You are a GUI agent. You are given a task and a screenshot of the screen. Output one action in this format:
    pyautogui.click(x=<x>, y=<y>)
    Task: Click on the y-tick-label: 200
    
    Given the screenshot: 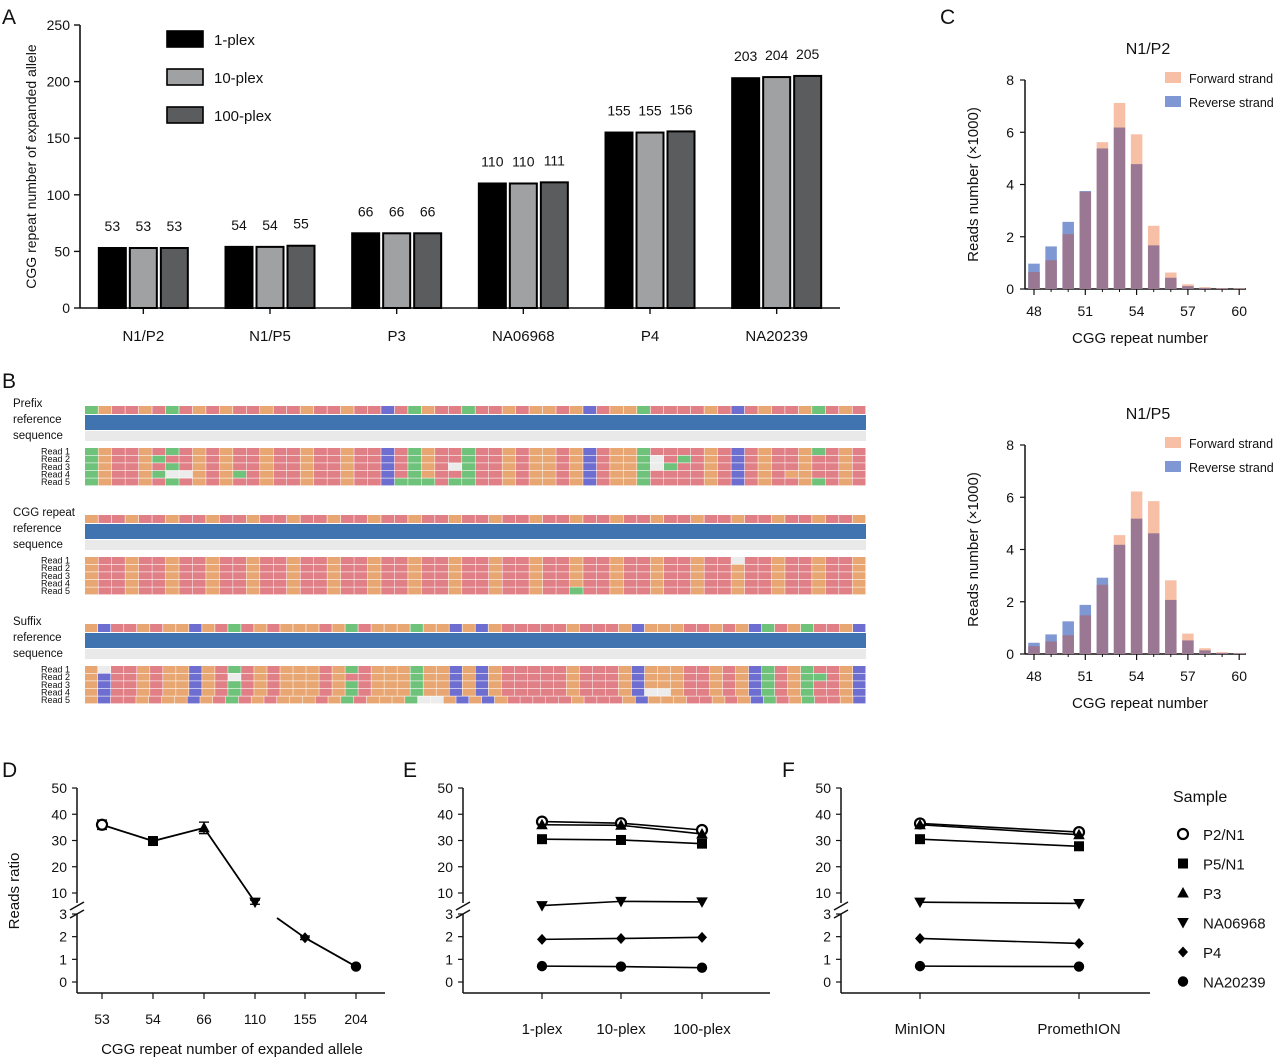 What is the action you would take?
    pyautogui.click(x=59, y=82)
    